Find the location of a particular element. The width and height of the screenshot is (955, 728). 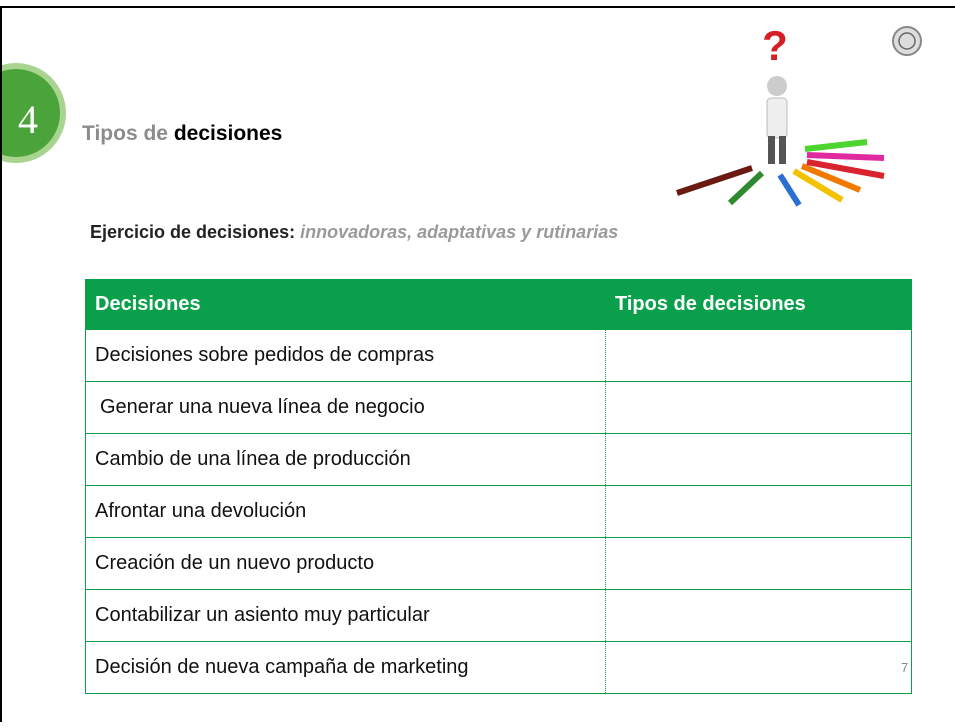

table-row: Creación de un nuevo producto is located at coordinates (498, 563).